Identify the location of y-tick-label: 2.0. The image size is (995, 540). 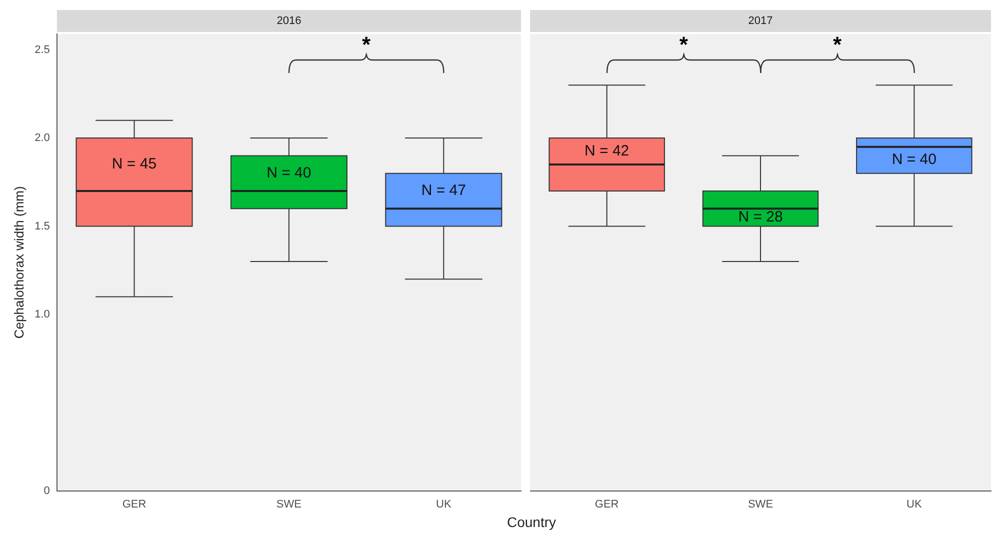
(42, 138).